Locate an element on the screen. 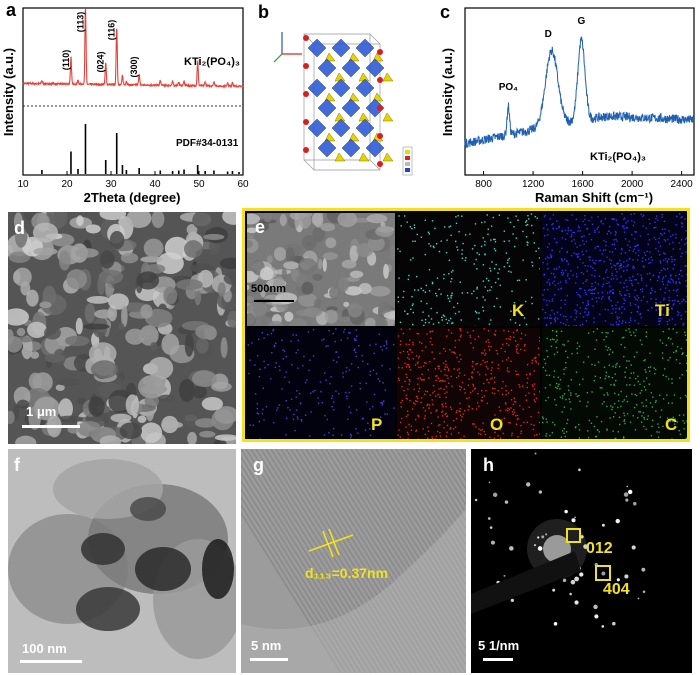  eds-sem-tile: e 500nm is located at coordinates (321, 269).